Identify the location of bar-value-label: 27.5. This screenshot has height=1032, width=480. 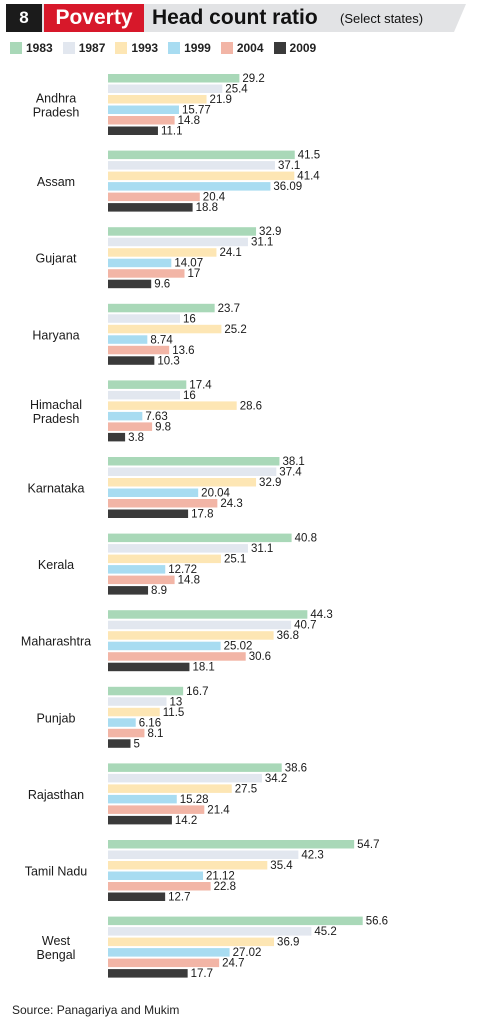
(246, 789).